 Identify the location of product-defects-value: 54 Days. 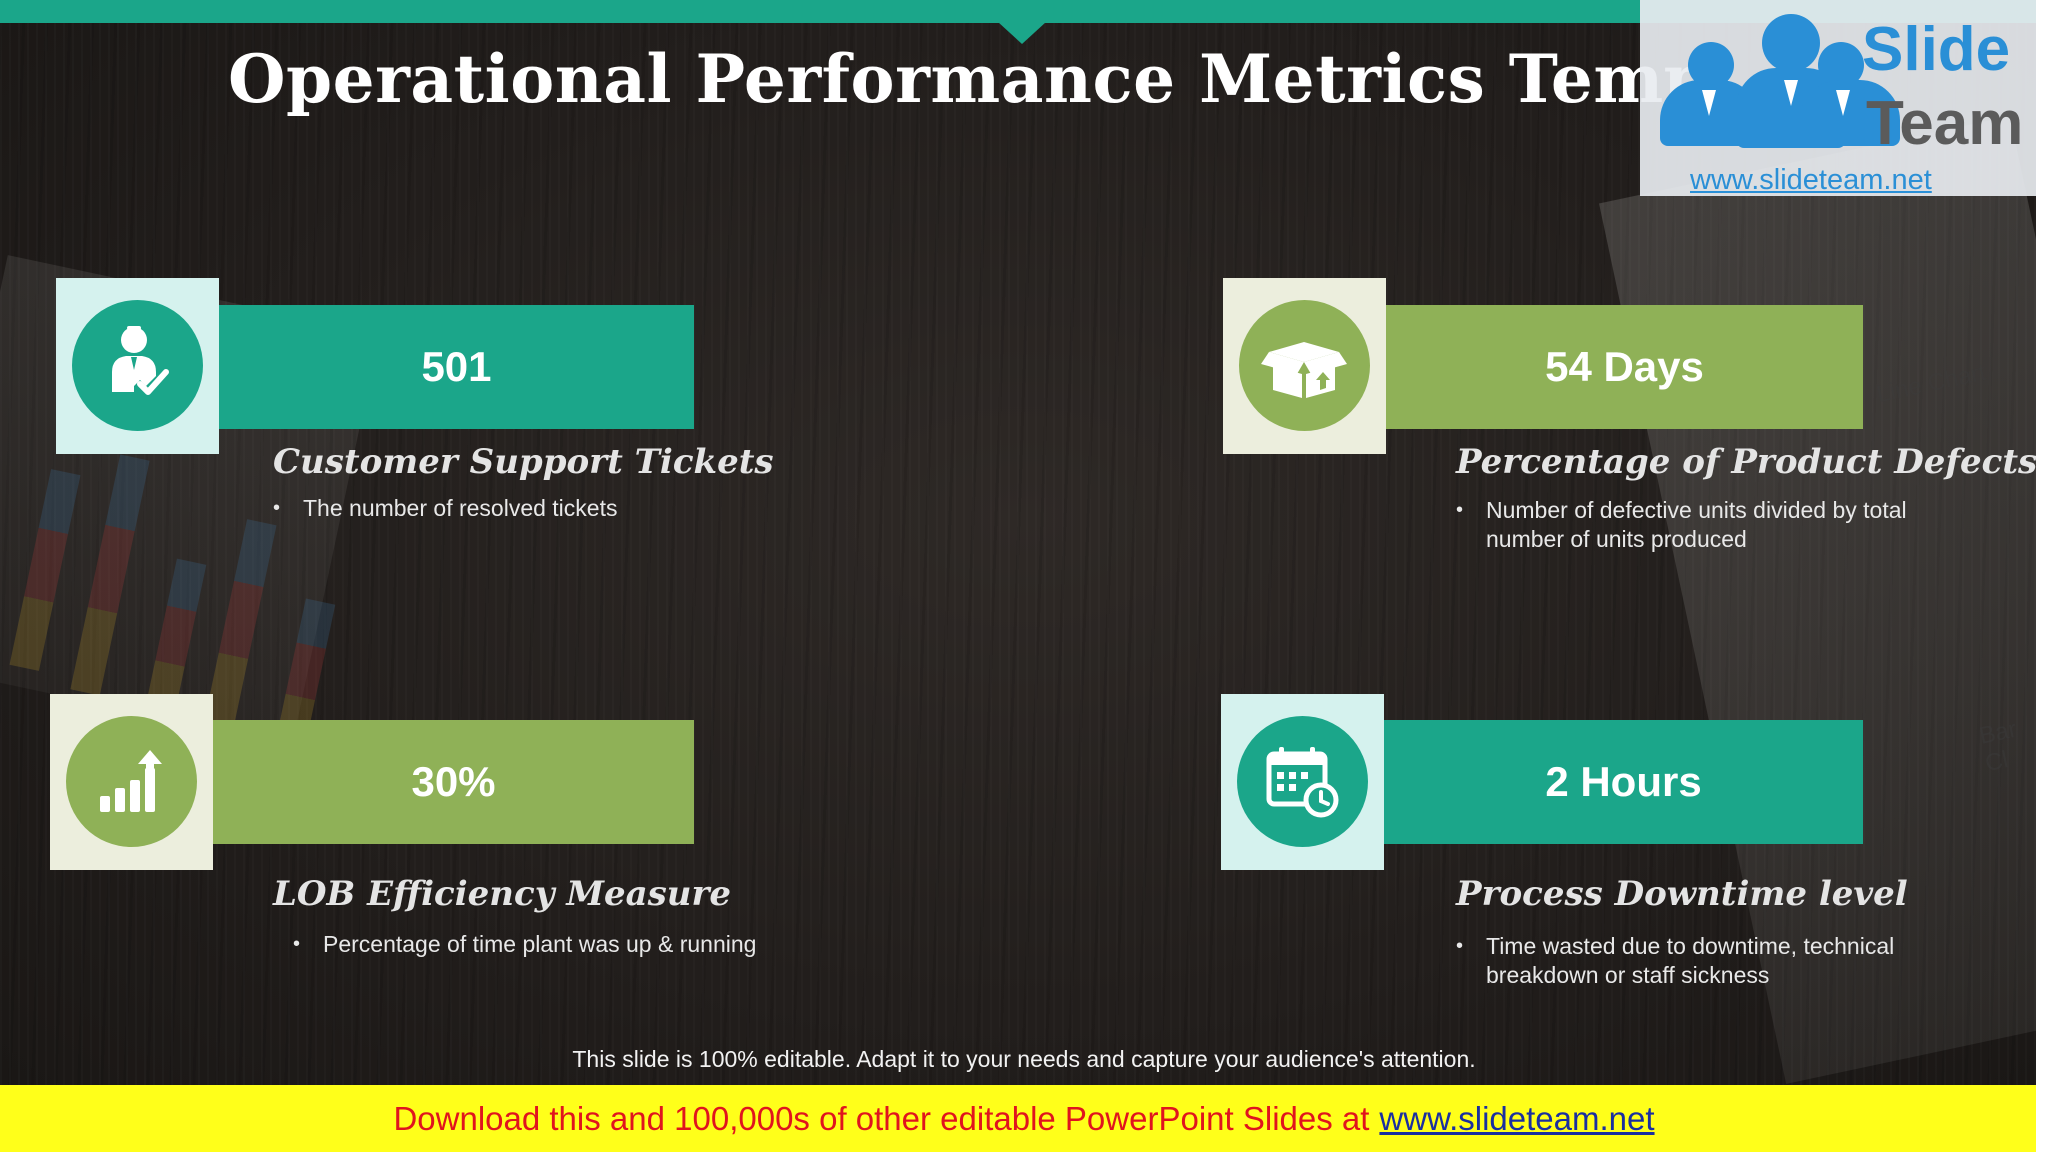
(1624, 367).